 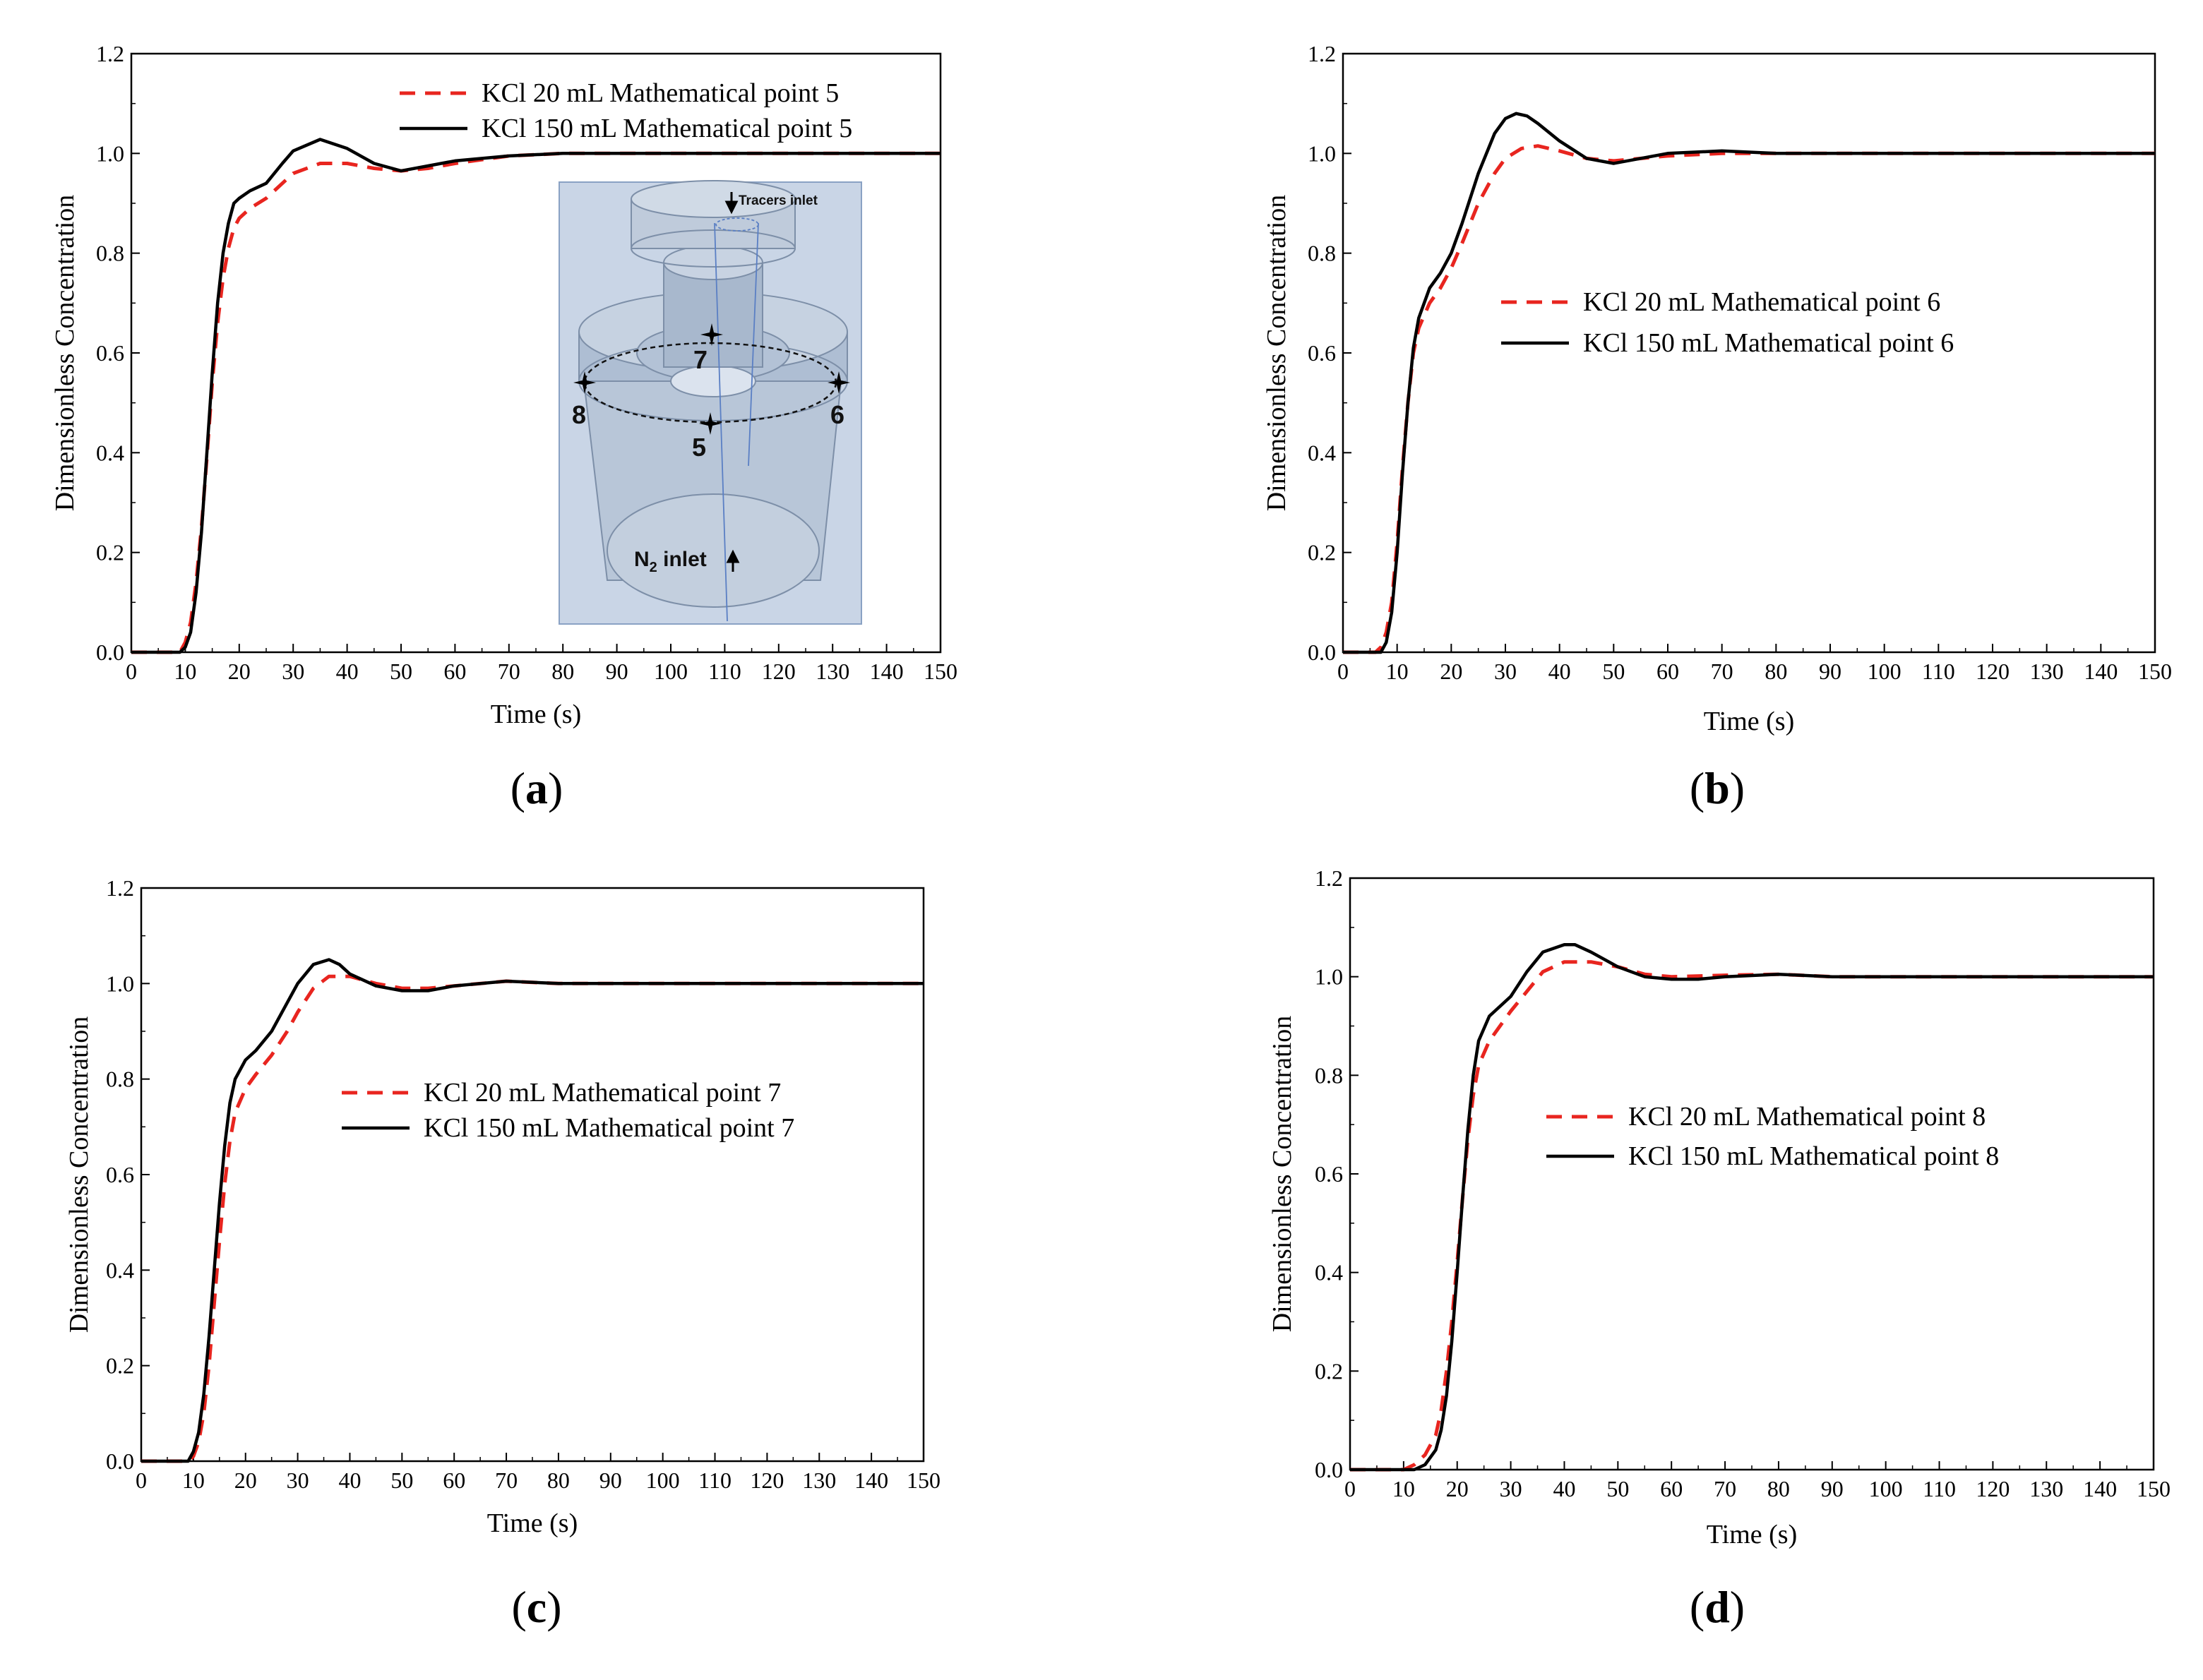 I want to click on legend-entry: KCl 150 mL Mathematical point 7, so click(x=609, y=1128).